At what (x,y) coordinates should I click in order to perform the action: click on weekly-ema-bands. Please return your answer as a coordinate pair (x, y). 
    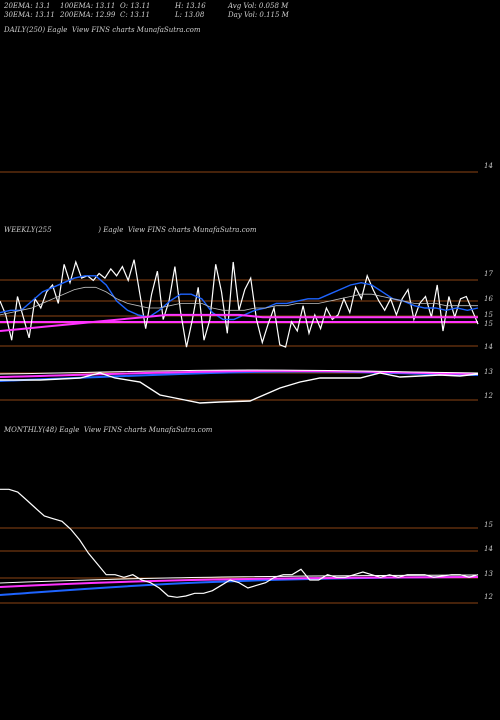
    Looking at the image, I should click on (239, 351).